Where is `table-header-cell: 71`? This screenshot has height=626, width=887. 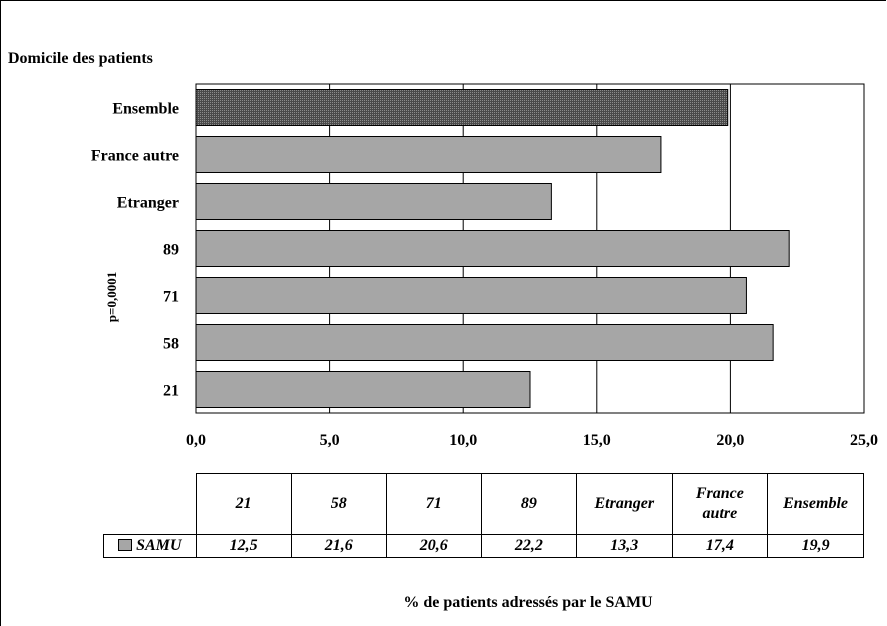
table-header-cell: 71 is located at coordinates (433, 504).